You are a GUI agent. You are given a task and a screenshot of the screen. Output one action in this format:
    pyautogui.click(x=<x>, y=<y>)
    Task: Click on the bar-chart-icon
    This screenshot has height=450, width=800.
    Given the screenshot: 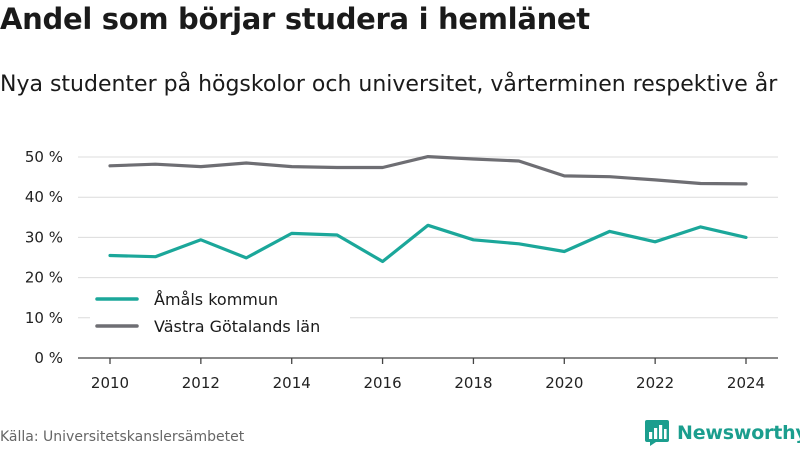 What is the action you would take?
    pyautogui.click(x=657, y=433)
    